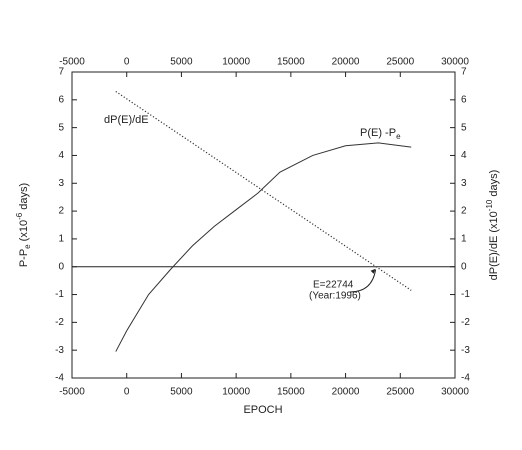 The height and width of the screenshot is (450, 522). I want to click on annotation-arrowhead, so click(373, 271).